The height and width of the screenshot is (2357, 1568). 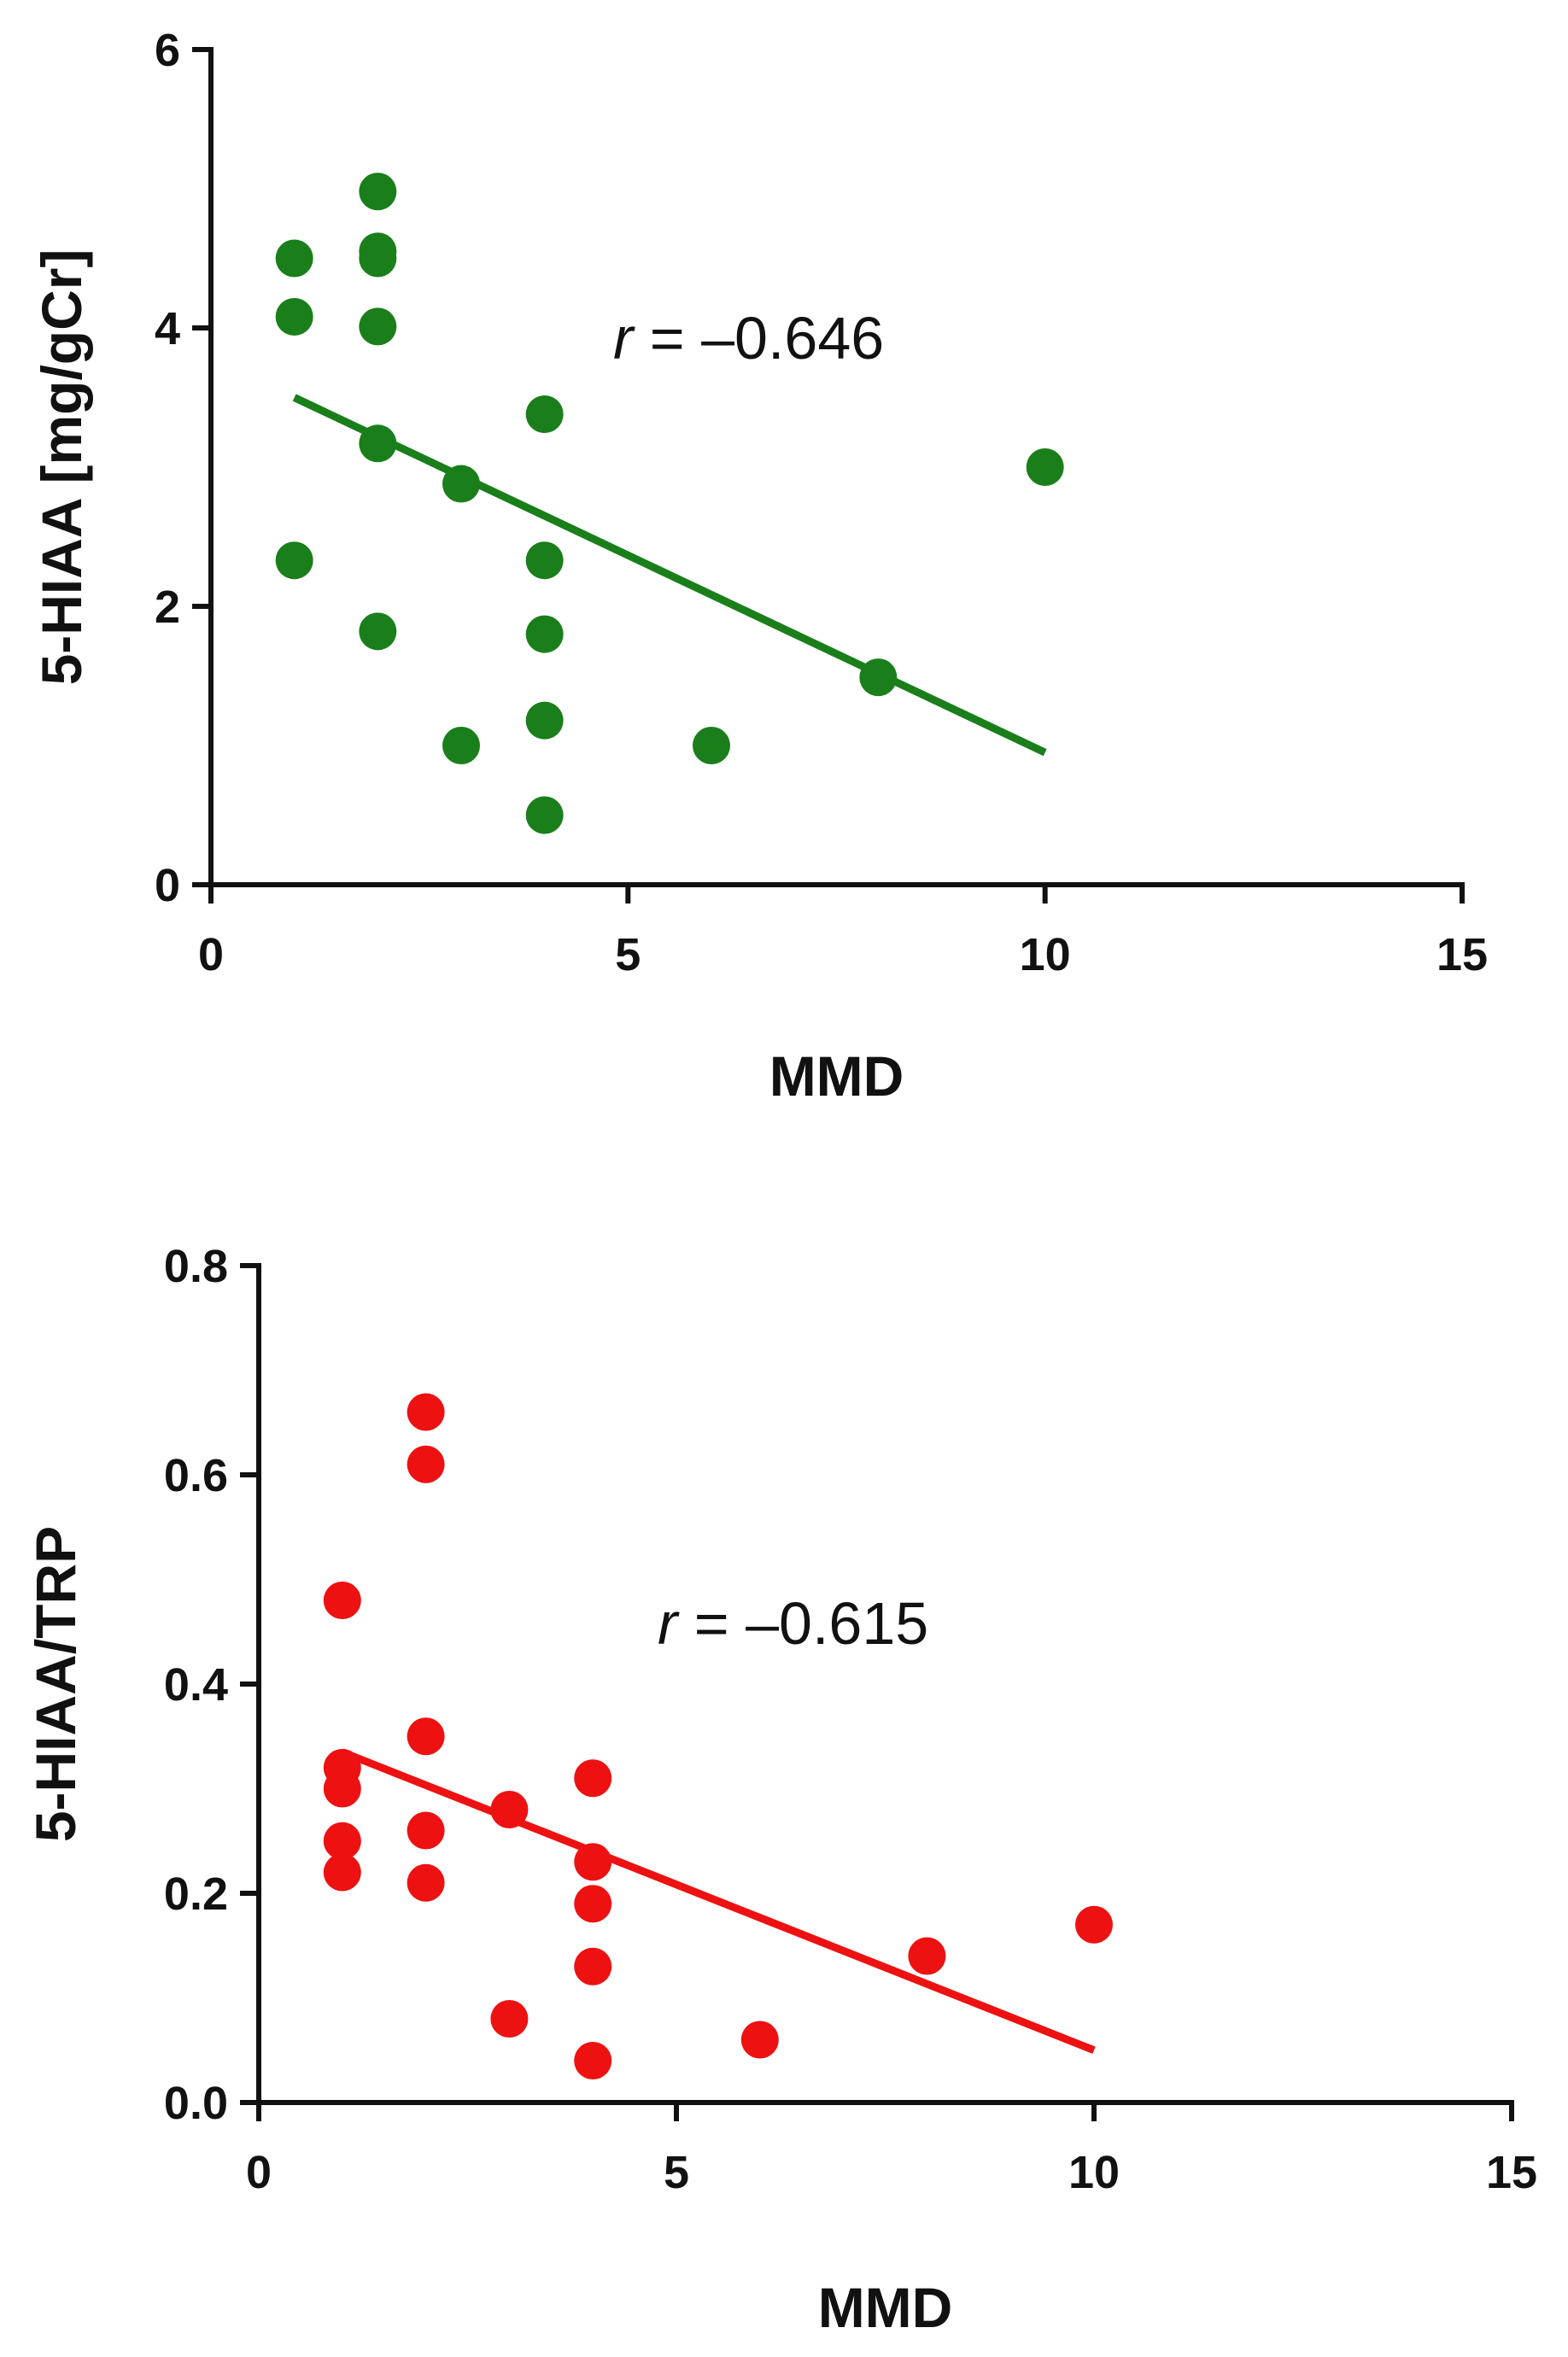 I want to click on y-axis-title: 5-HIAA/TRP, so click(x=56, y=1684).